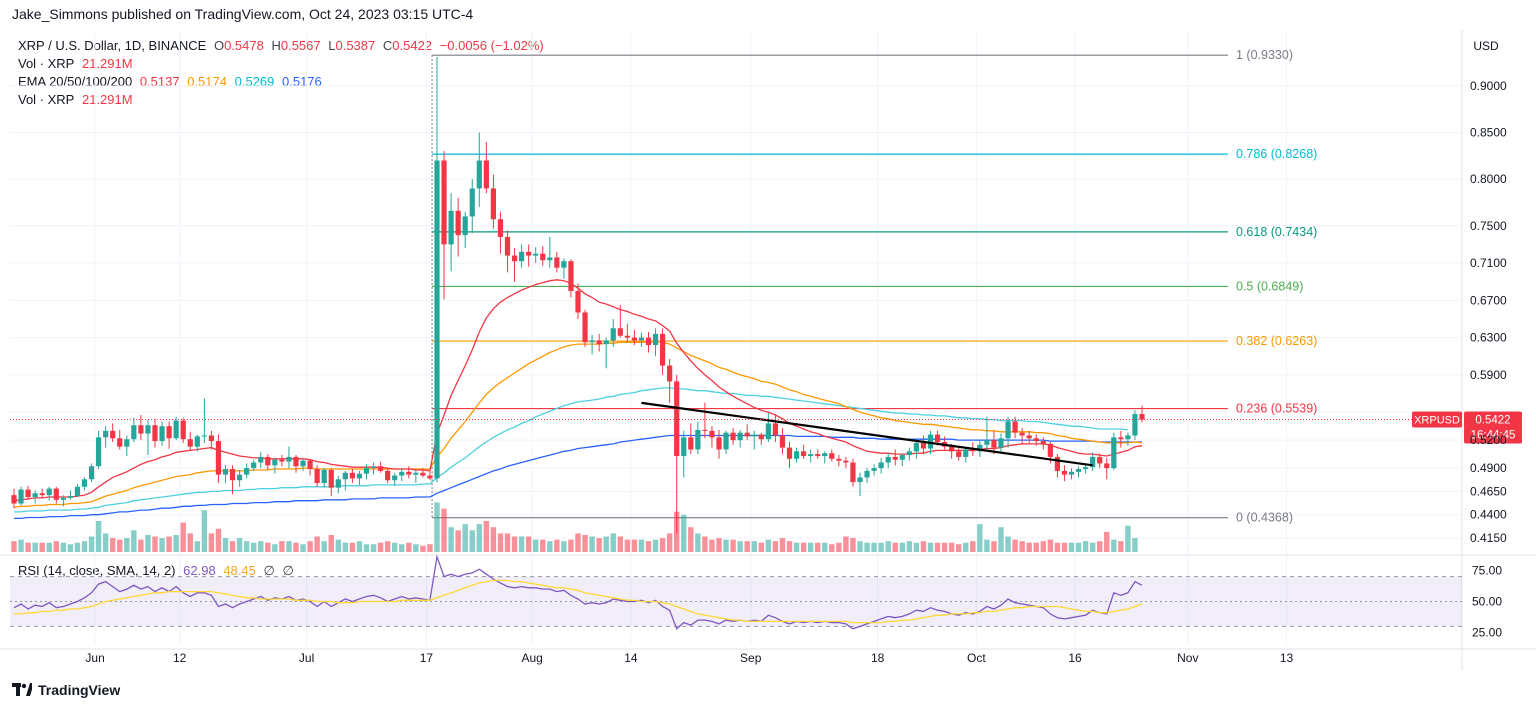 The image size is (1536, 708). What do you see at coordinates (1488, 300) in the screenshot?
I see `price-tick-label: 0.6700` at bounding box center [1488, 300].